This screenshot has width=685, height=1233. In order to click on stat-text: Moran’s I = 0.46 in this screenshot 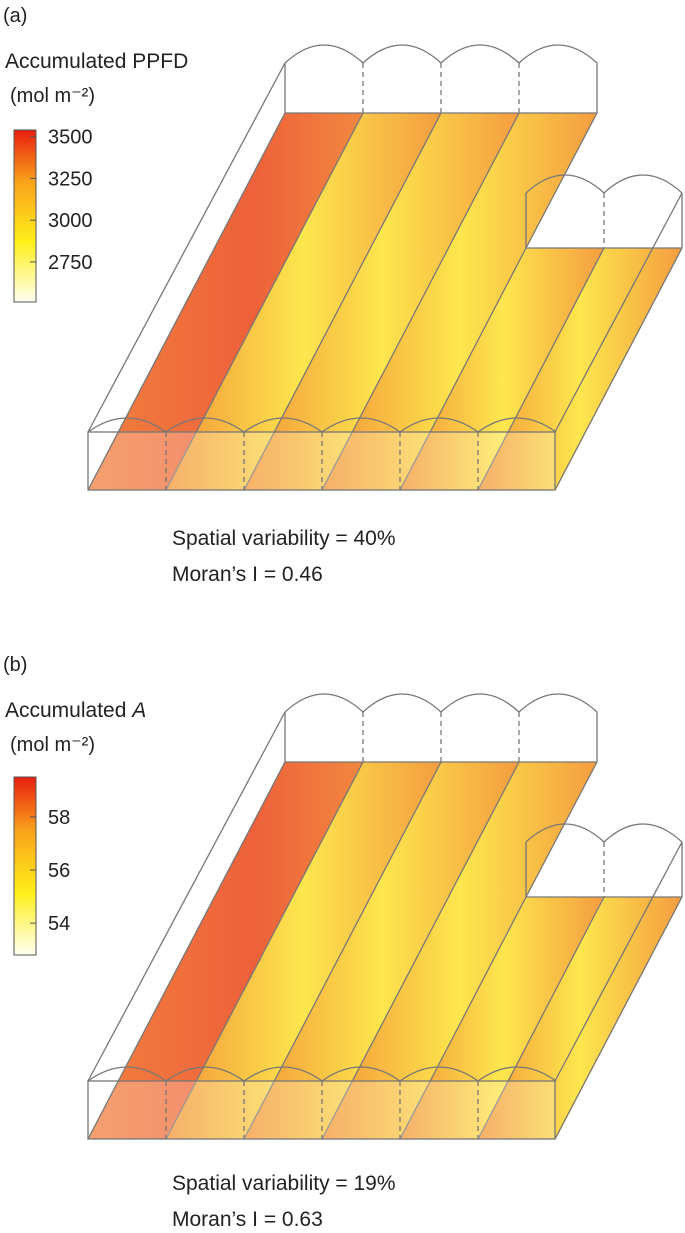, I will do `click(247, 574)`.